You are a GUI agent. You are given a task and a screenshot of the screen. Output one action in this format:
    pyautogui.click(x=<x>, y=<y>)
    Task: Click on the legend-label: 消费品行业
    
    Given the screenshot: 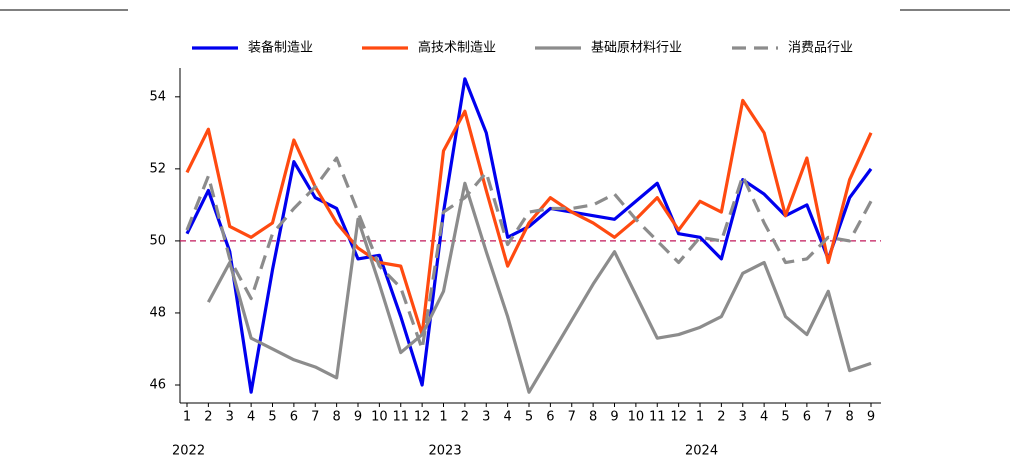 What is the action you would take?
    pyautogui.click(x=820, y=48)
    